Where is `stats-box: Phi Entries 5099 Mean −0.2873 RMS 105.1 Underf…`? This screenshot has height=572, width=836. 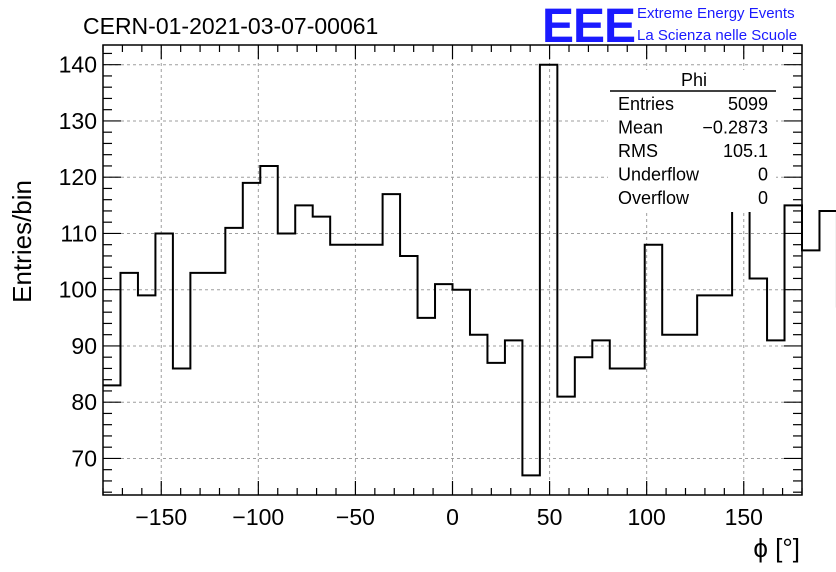
stats-box: Phi Entries 5099 Mean −0.2873 RMS 105.1 Underf… is located at coordinates (692, 141).